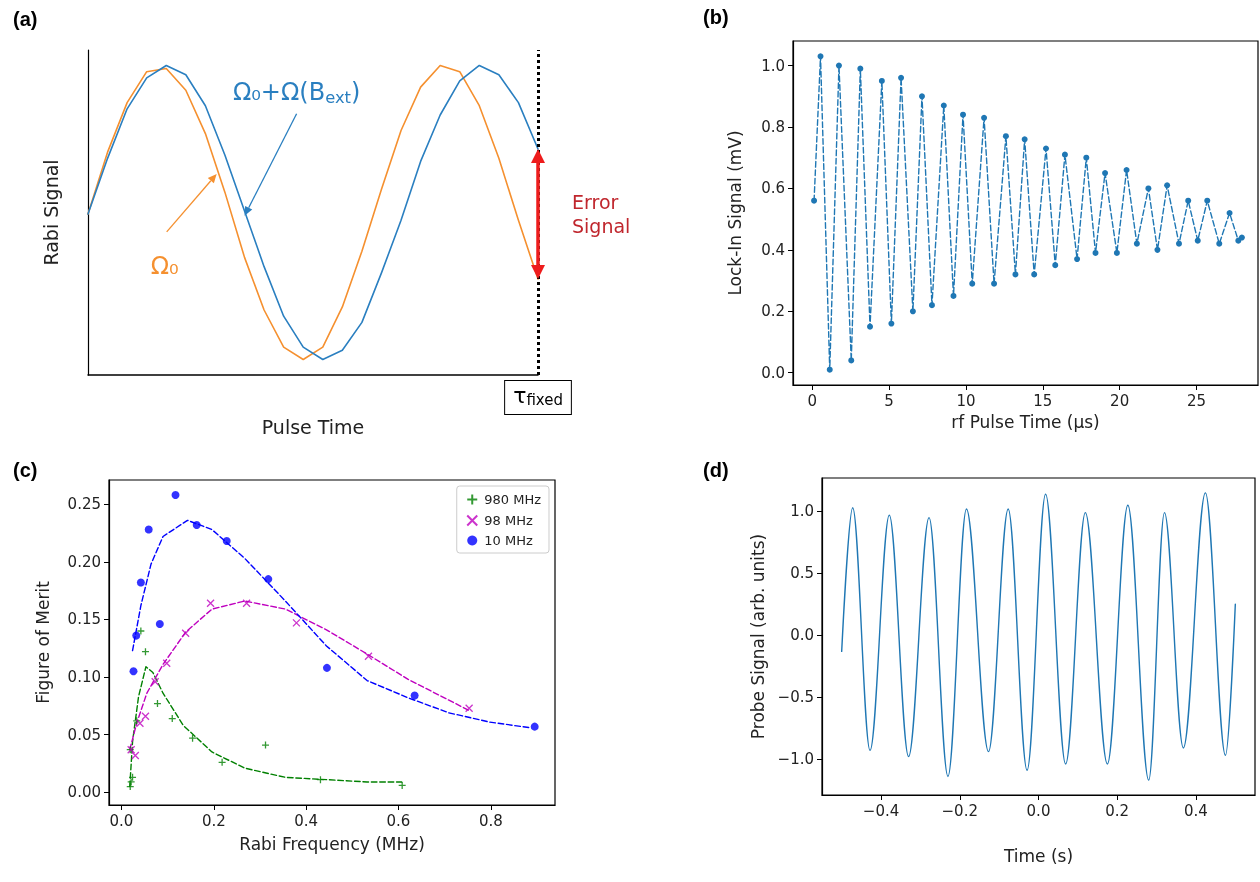 The height and width of the screenshot is (882, 1260). What do you see at coordinates (332, 843) in the screenshot?
I see `x-axis-title: Rabi Frequency (MHz)` at bounding box center [332, 843].